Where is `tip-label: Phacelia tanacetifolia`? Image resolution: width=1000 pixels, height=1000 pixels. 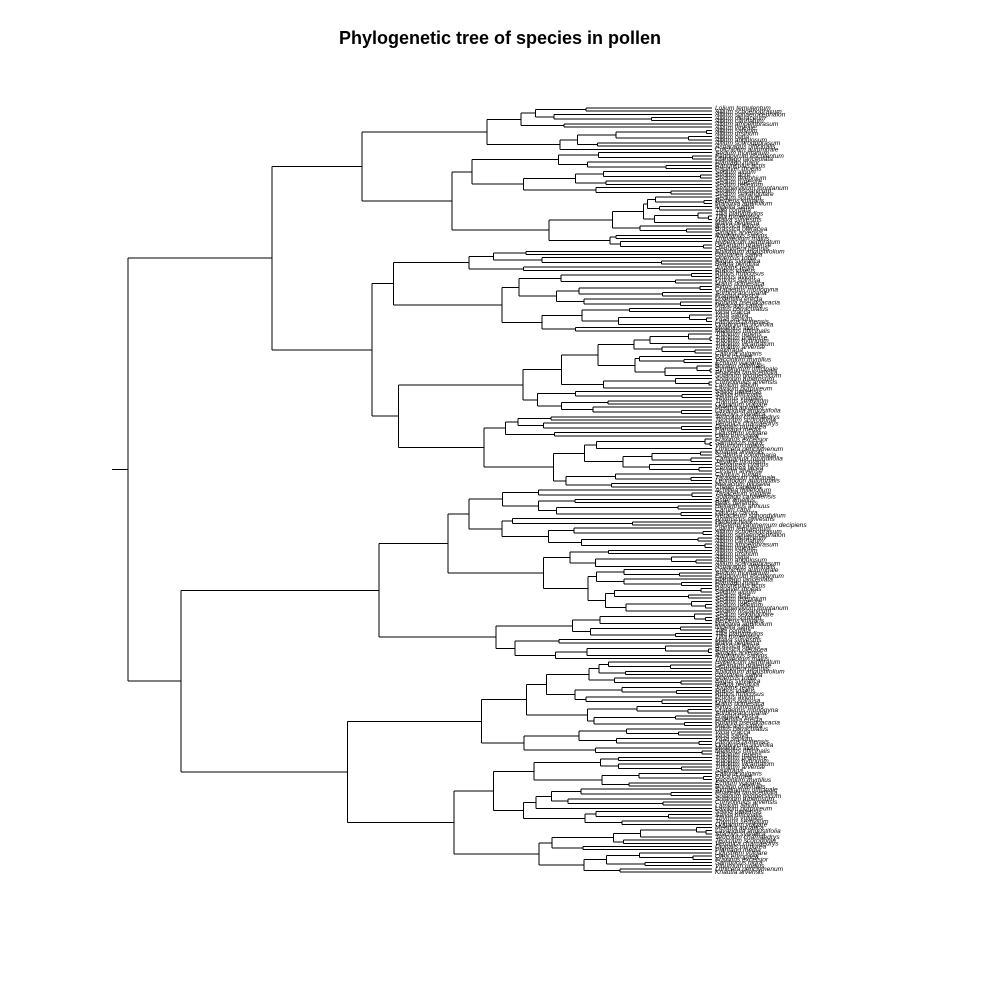 tip-label: Phacelia tanacetifolia is located at coordinates (746, 793).